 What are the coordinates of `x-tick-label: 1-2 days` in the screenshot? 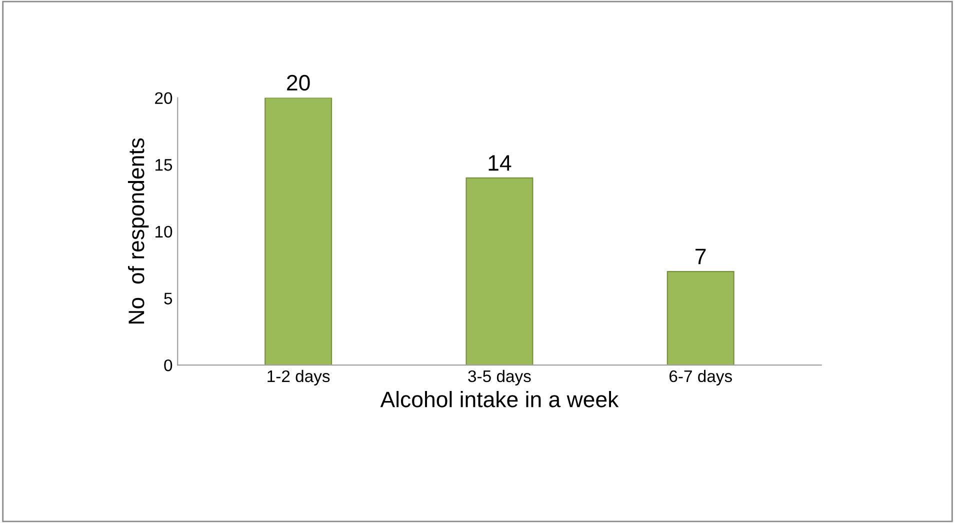 It's located at (299, 378).